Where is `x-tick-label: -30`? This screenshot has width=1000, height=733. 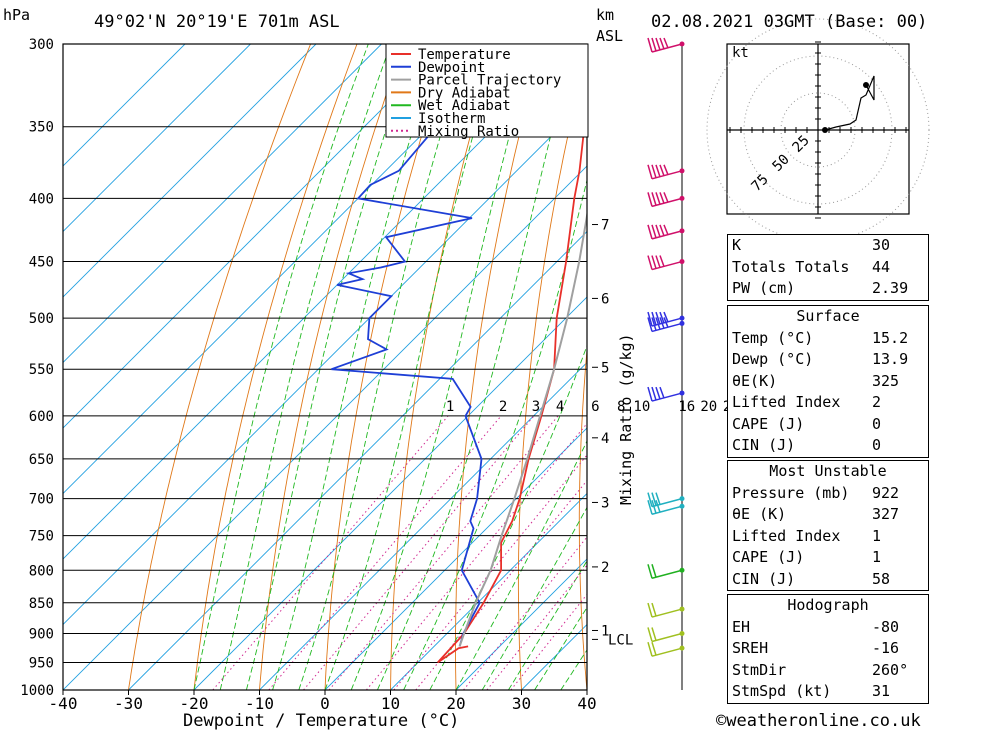 x-tick-label: -30 is located at coordinates (128, 703).